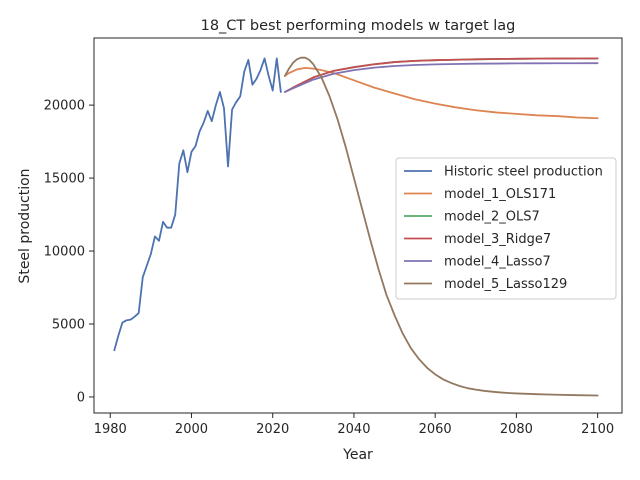  What do you see at coordinates (505, 284) in the screenshot?
I see `legend-label: model_5_Lasso129` at bounding box center [505, 284].